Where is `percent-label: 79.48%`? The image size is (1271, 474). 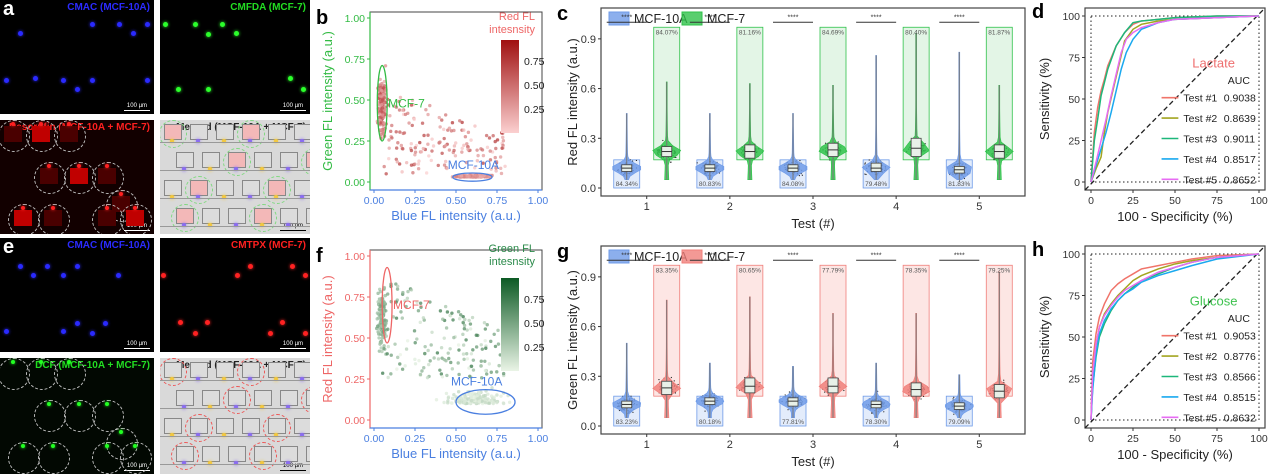 percent-label: 79.48% is located at coordinates (876, 184).